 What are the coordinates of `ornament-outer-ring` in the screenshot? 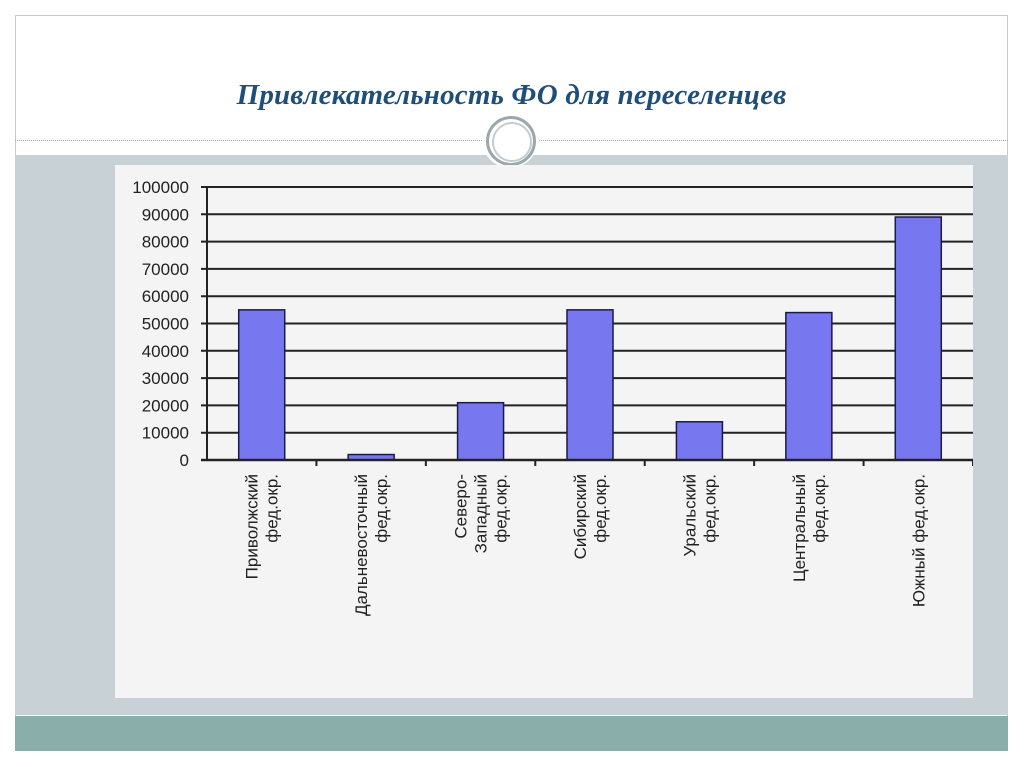 It's located at (511, 141).